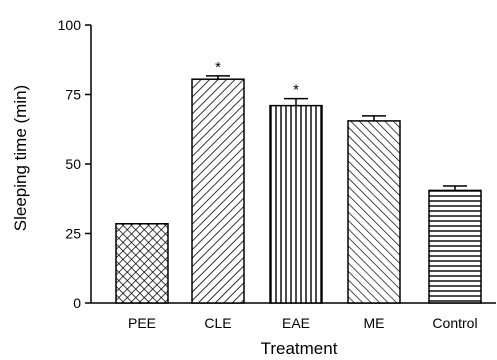 The image size is (497, 360). Describe the element at coordinates (73, 234) in the screenshot. I see `y-tick-label: 25` at that location.